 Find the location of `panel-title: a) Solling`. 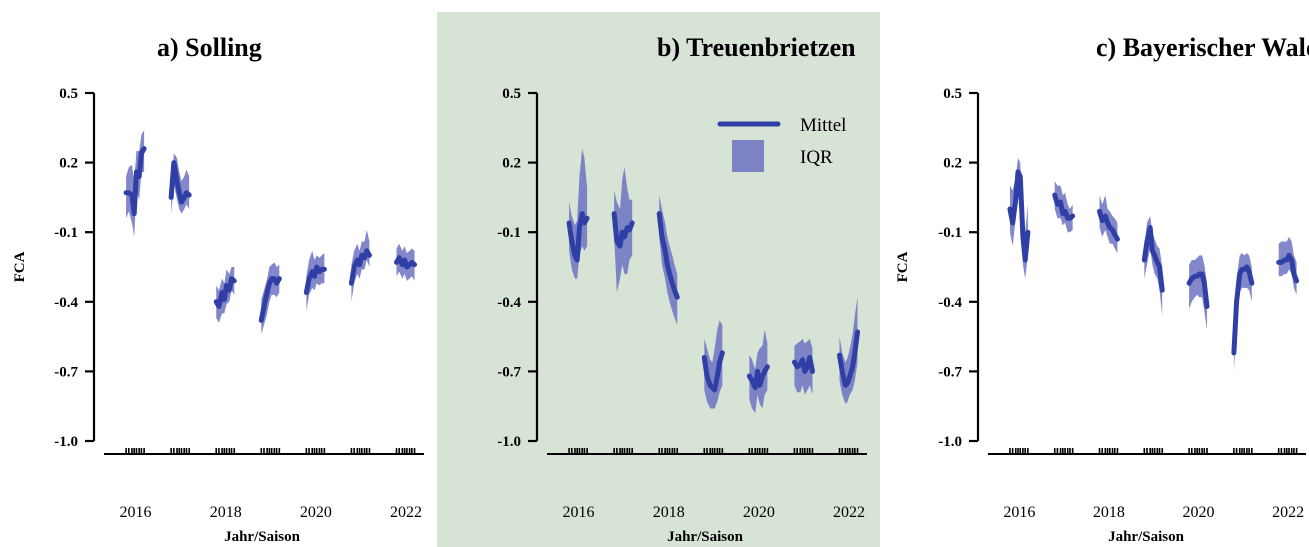

panel-title: a) Solling is located at coordinates (209, 47).